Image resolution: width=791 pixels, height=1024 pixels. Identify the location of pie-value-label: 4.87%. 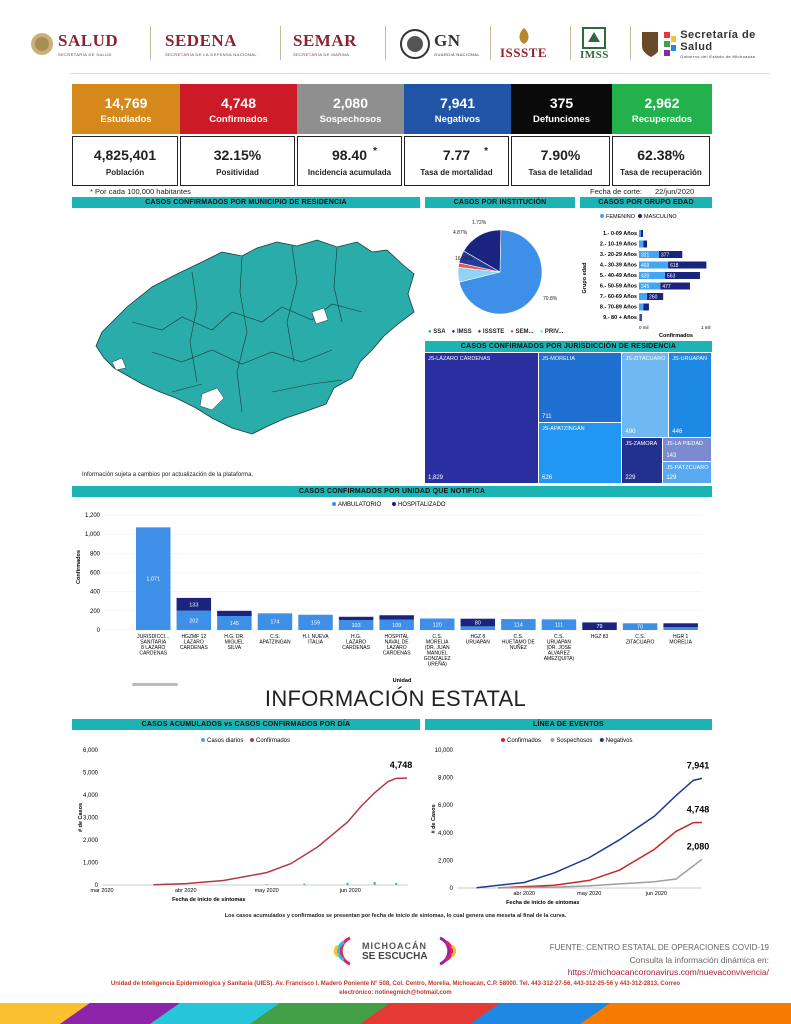
(460, 233).